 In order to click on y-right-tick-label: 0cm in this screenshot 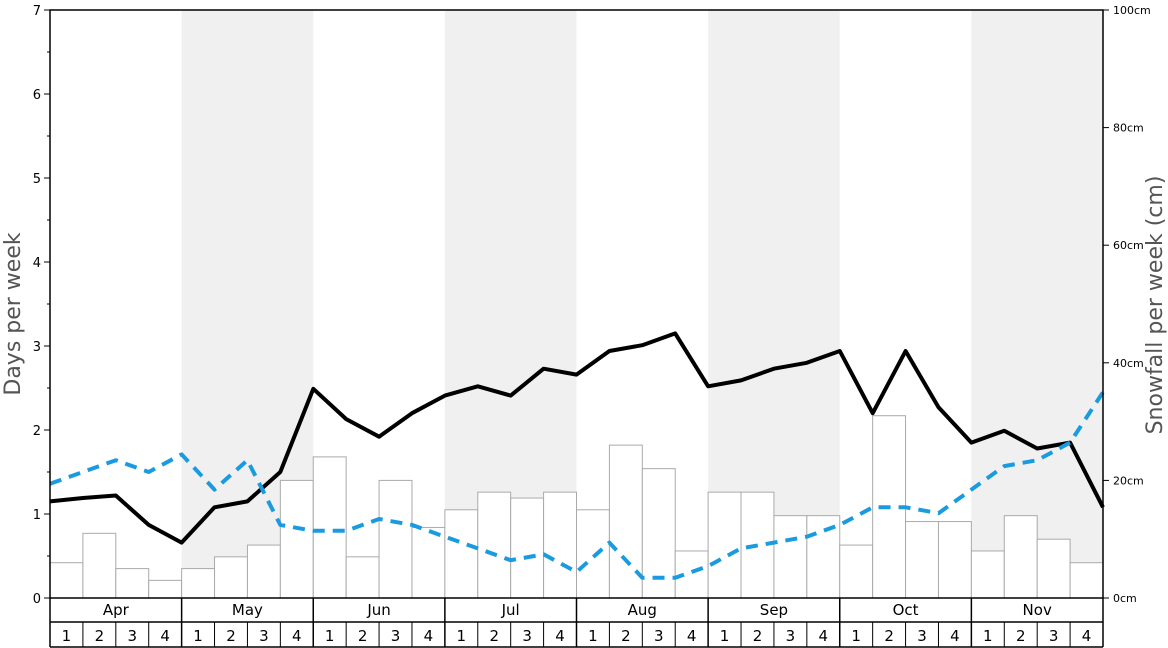, I will do `click(1125, 598)`.